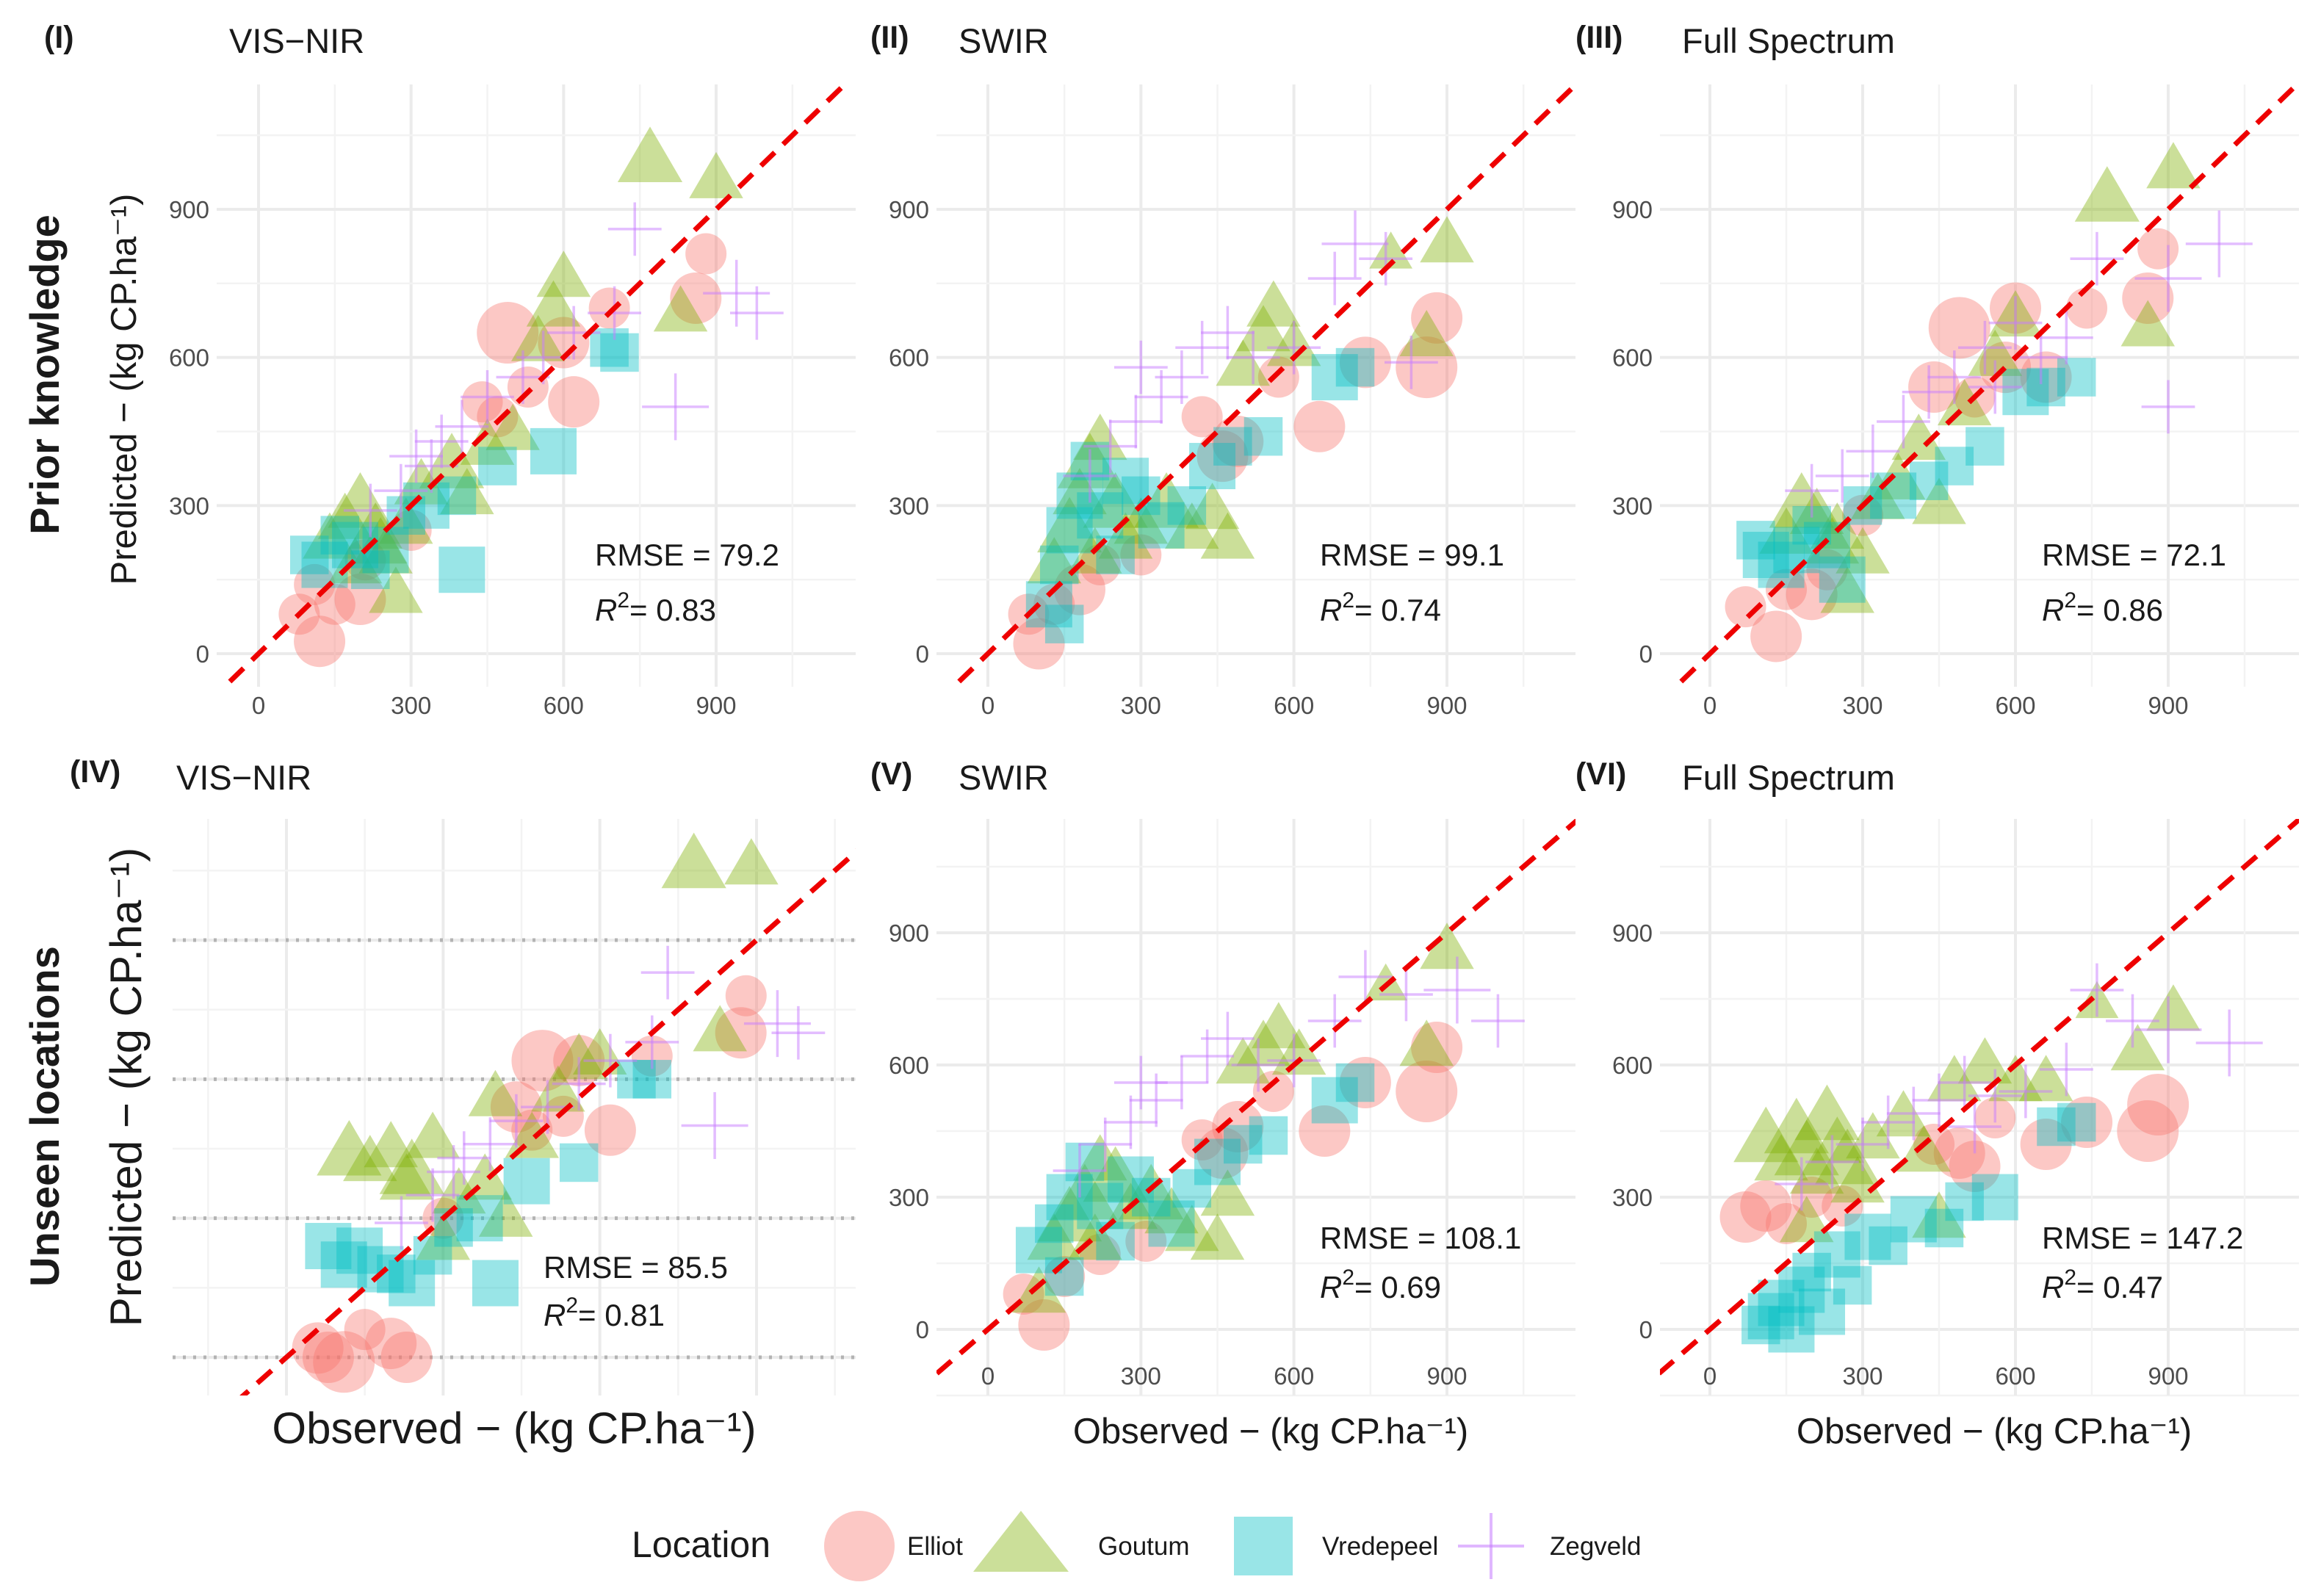  What do you see at coordinates (1141, 705) in the screenshot?
I see `x-tick-label: 300` at bounding box center [1141, 705].